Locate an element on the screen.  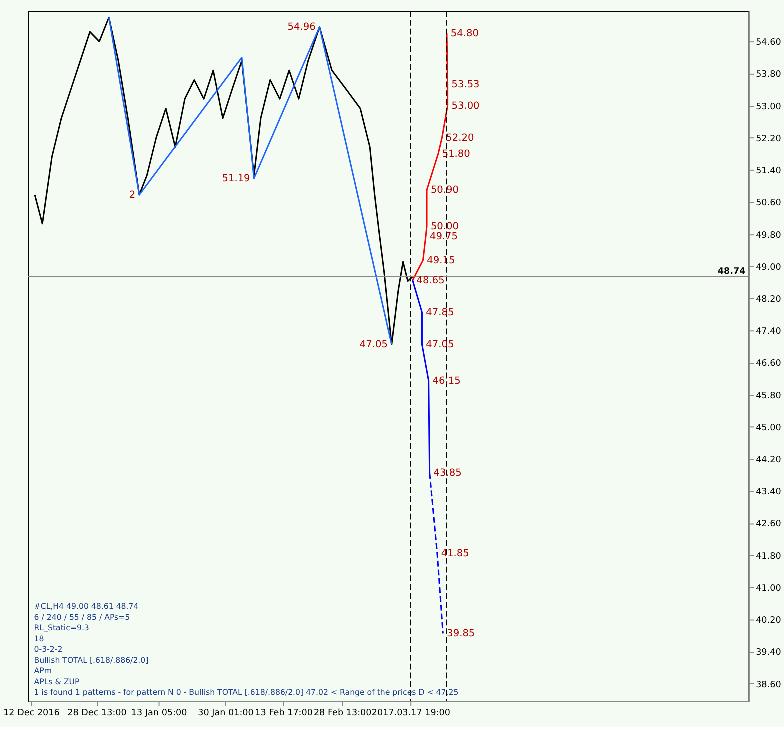
annotation: 52.20 is located at coordinates (460, 138).